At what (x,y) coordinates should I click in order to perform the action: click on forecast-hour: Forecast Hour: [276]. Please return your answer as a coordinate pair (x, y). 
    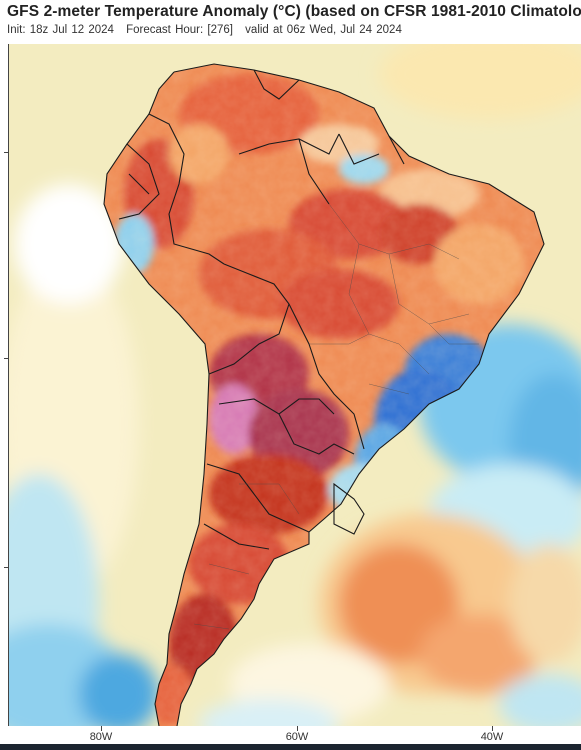
    Looking at the image, I should click on (179, 30).